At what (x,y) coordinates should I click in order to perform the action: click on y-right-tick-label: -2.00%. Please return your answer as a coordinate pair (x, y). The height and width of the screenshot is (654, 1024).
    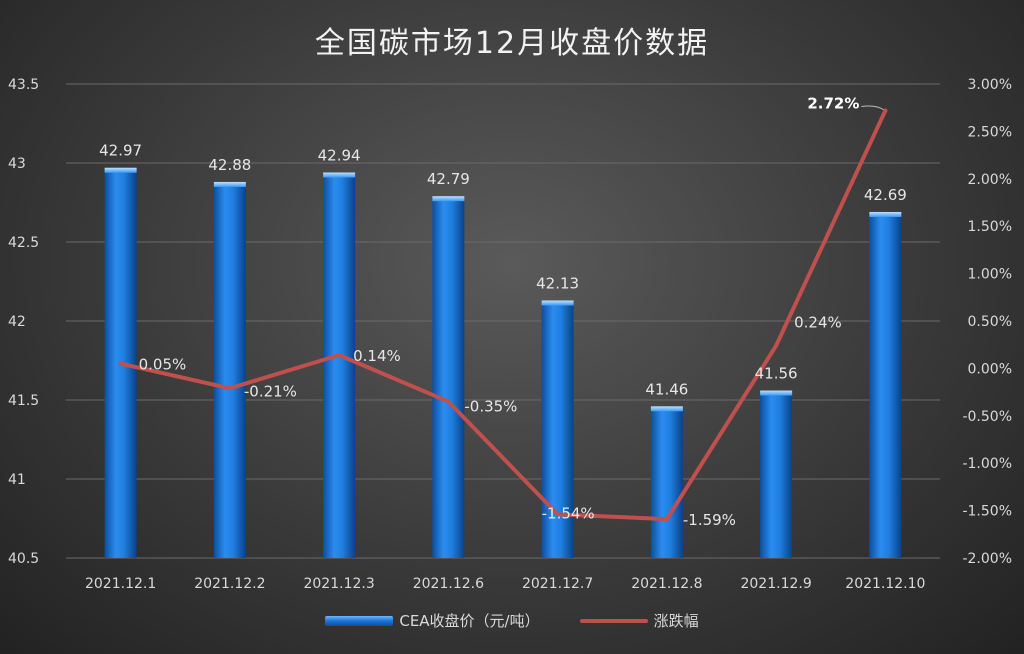
    Looking at the image, I should click on (987, 559).